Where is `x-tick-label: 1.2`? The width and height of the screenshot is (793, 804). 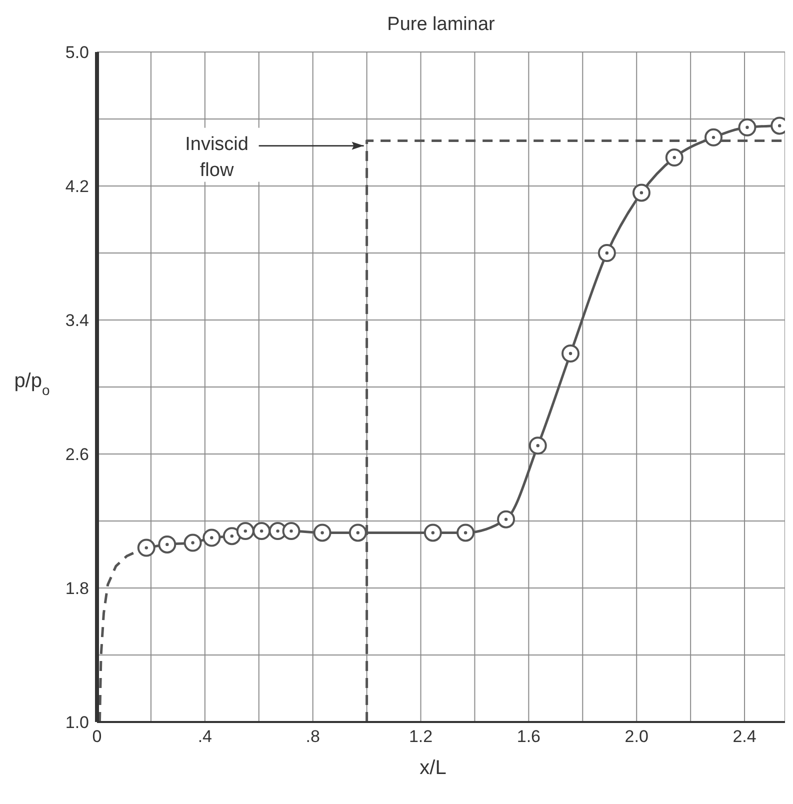
x-tick-label: 1.2 is located at coordinates (420, 736).